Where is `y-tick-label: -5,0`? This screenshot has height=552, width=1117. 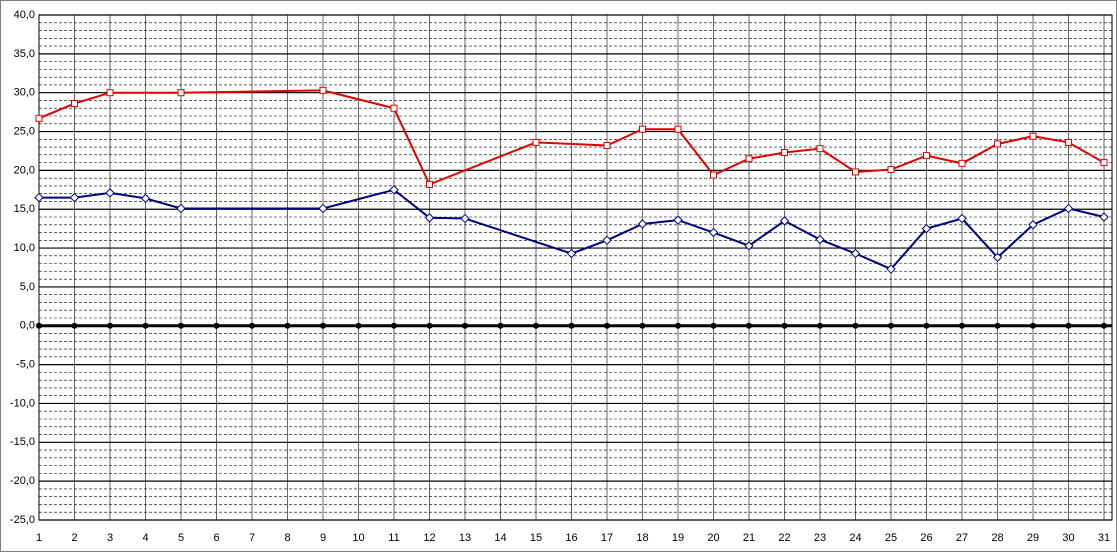 y-tick-label: -5,0 is located at coordinates (25, 365).